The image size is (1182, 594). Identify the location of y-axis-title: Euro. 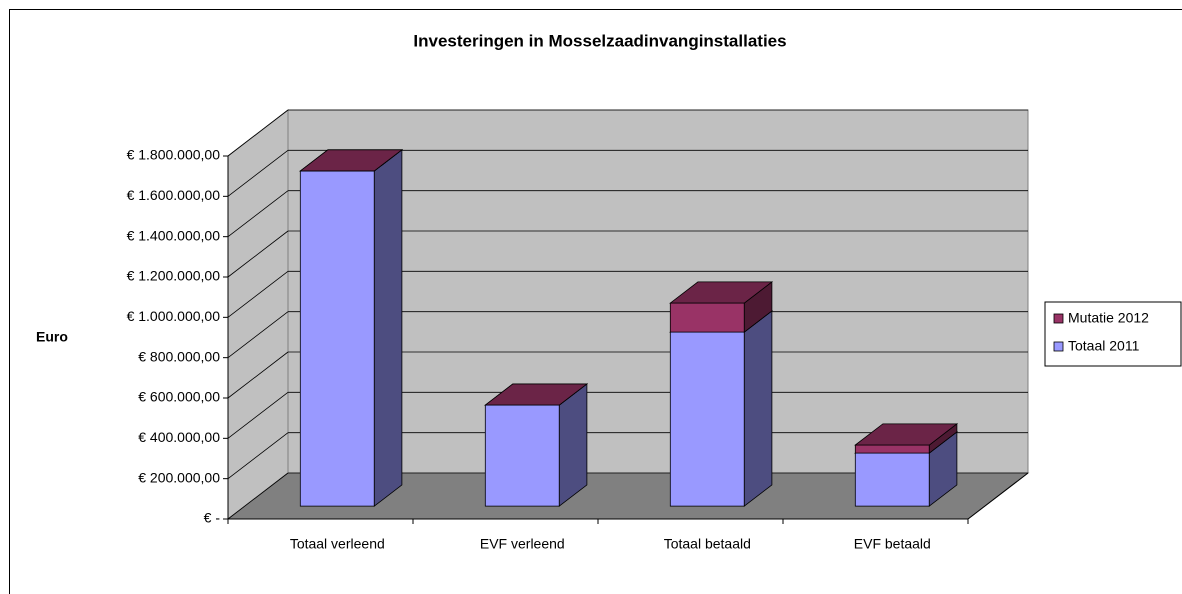
(52, 337).